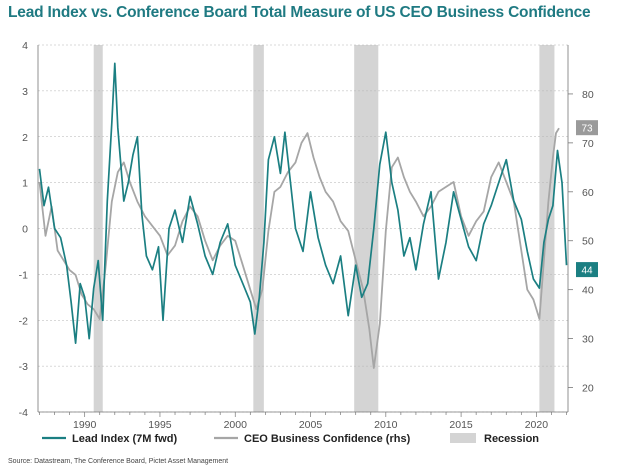 The width and height of the screenshot is (620, 470). Describe the element at coordinates (311, 425) in the screenshot. I see `x-tick-label: 2005` at that location.